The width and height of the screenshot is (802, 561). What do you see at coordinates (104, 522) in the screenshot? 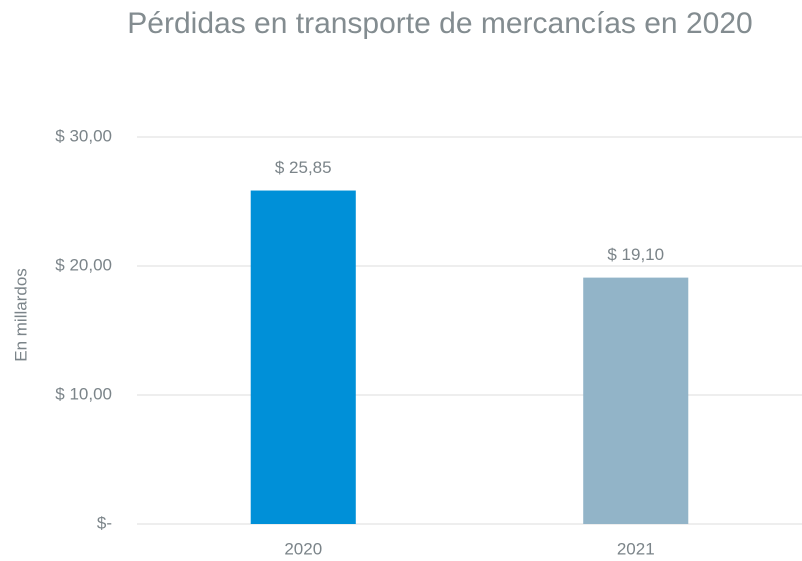
I see `y-tick-label: $-` at bounding box center [104, 522].